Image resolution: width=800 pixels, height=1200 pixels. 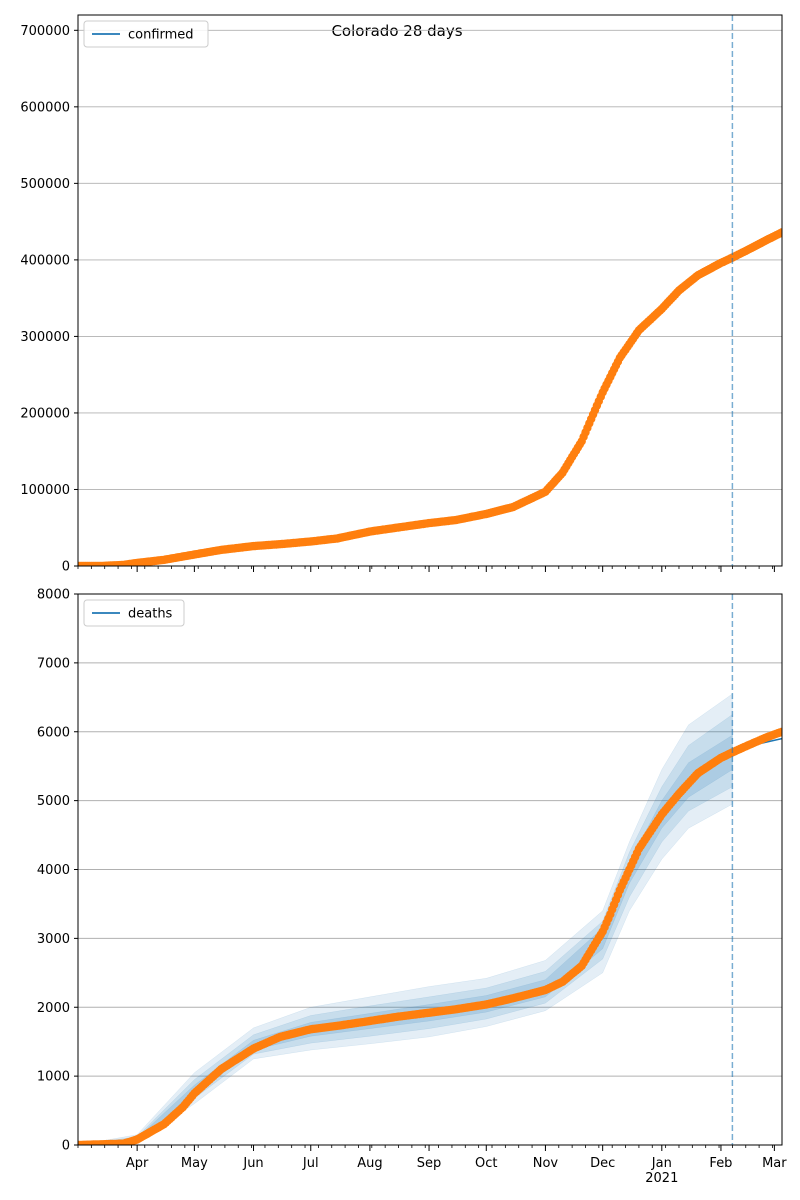 I want to click on confirmed-legend-box, so click(x=146, y=34).